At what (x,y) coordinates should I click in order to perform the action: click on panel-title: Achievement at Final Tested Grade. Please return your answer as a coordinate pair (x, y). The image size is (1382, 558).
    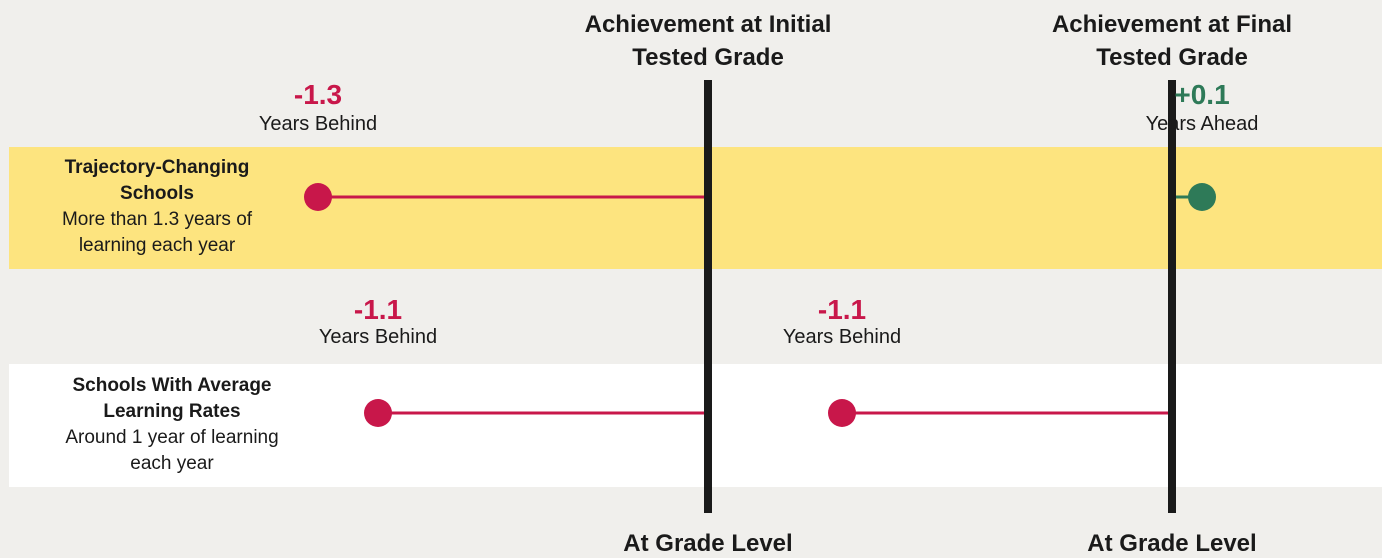
    Looking at the image, I should click on (1172, 41).